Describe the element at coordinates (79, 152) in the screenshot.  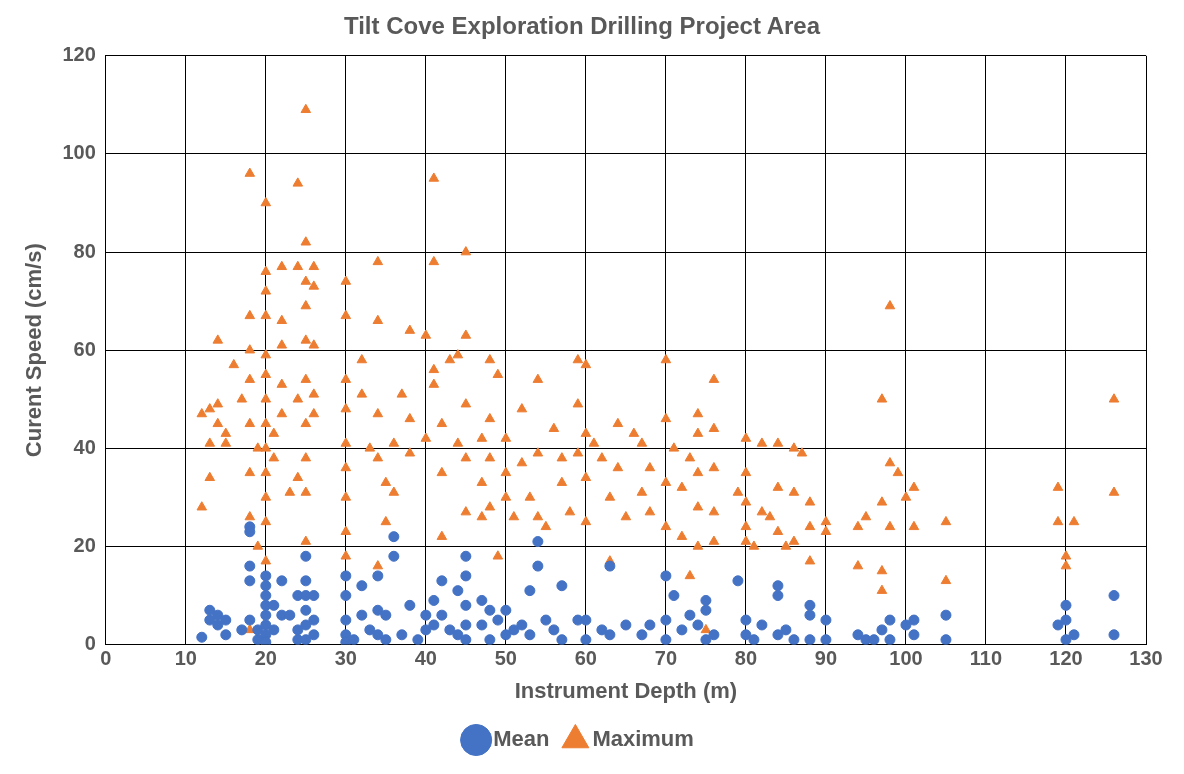
I see `y-tick-label: 100` at that location.